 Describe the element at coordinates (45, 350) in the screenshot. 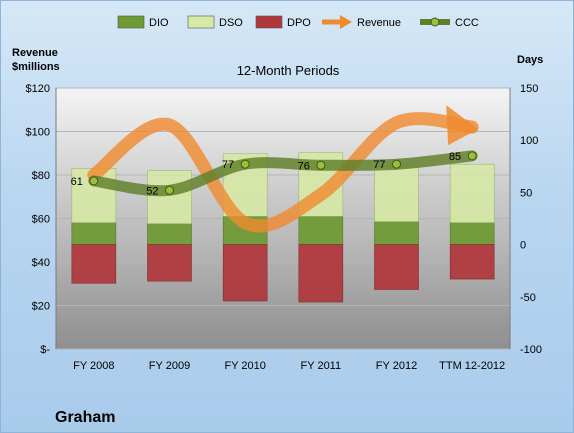

I see `left-tick-label: $-` at that location.